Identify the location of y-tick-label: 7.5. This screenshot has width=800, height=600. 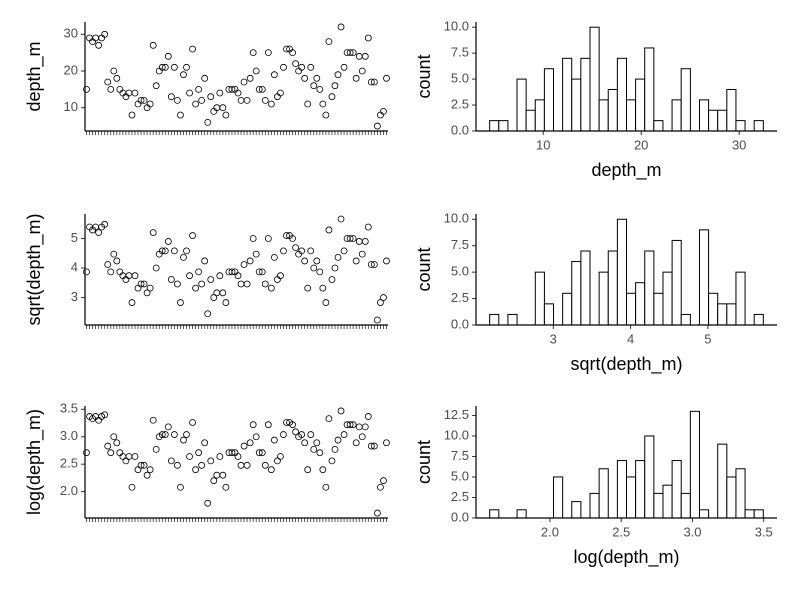
(460, 52).